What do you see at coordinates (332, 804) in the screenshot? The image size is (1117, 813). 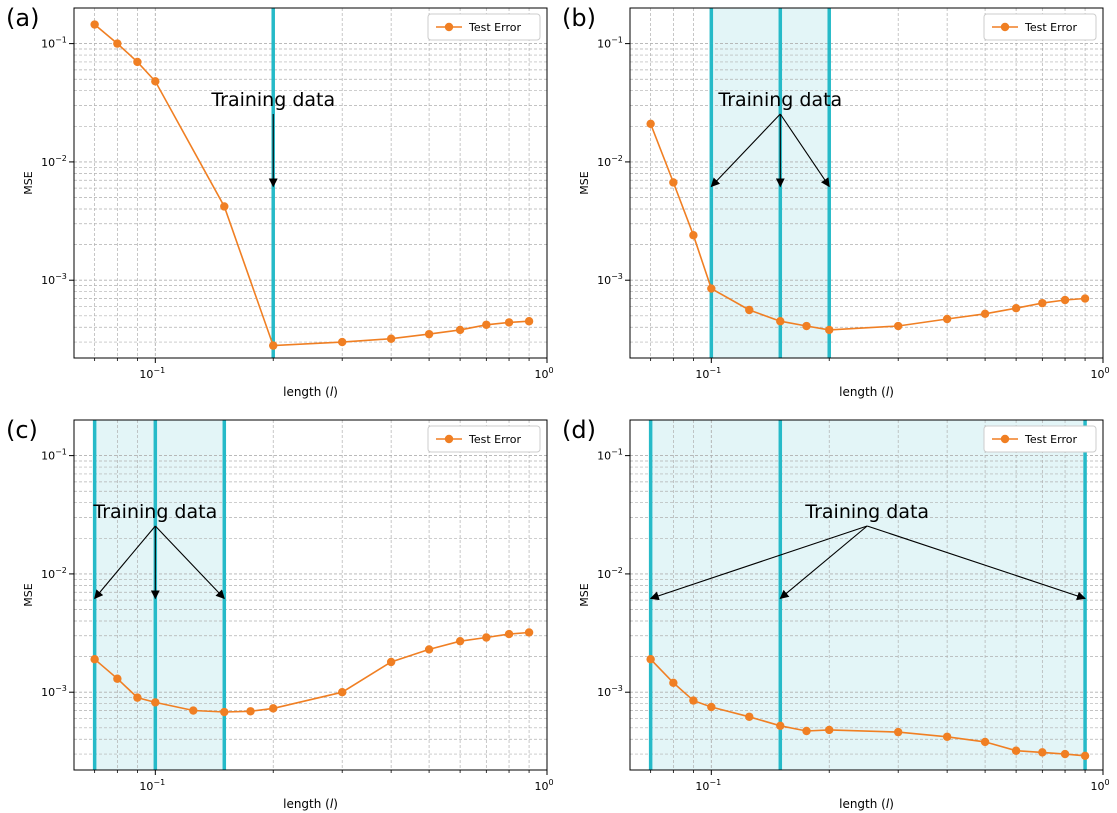 I see `x-axis-label-variable: l` at bounding box center [332, 804].